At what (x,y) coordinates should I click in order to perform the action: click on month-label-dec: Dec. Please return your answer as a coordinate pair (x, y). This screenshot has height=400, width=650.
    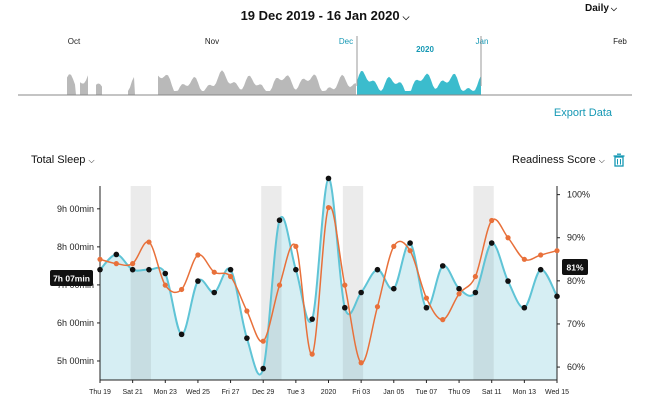
    Looking at the image, I should click on (346, 41).